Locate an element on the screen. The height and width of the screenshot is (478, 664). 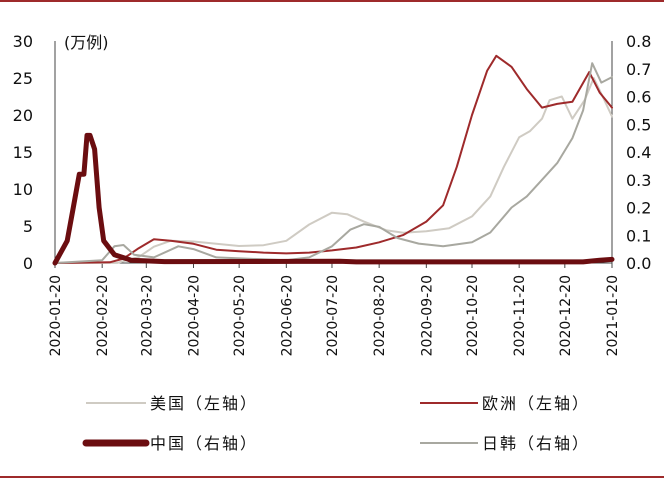
x-tick-label: 2020-12-20 is located at coordinates (566, 315).